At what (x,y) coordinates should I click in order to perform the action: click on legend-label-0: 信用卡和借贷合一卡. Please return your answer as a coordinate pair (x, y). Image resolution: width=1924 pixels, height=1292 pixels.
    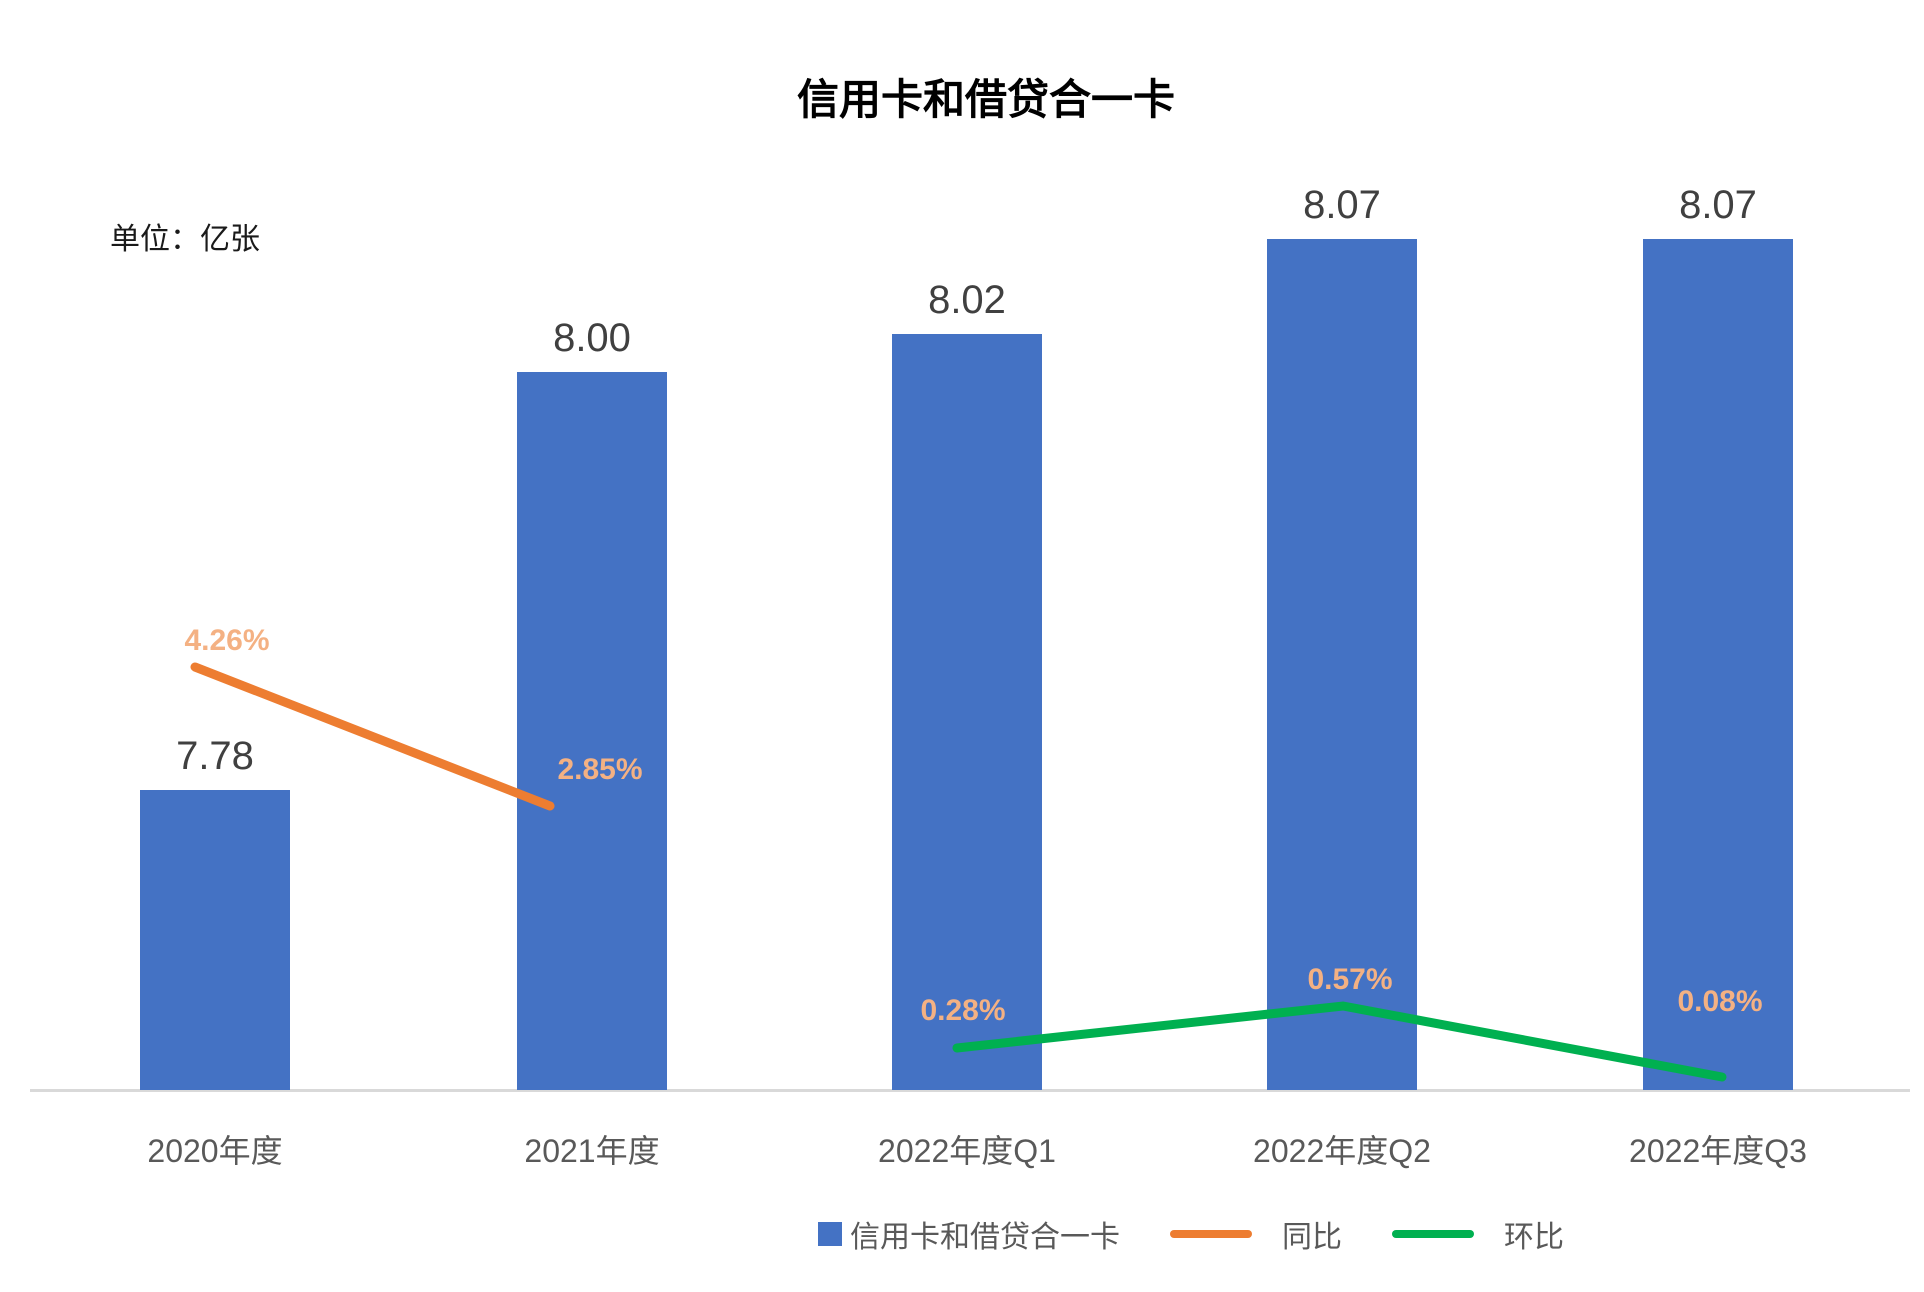
    Looking at the image, I should click on (985, 1237).